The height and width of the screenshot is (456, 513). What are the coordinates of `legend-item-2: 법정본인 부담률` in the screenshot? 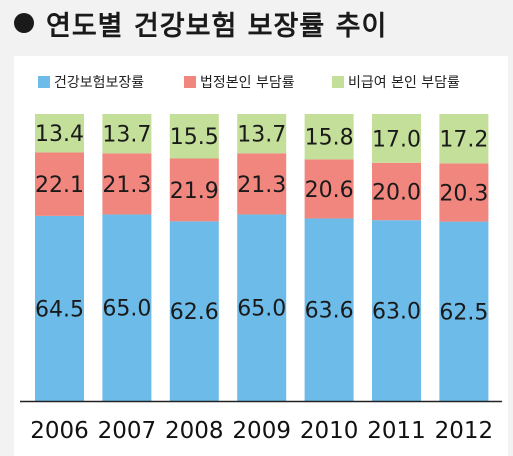 It's located at (239, 83).